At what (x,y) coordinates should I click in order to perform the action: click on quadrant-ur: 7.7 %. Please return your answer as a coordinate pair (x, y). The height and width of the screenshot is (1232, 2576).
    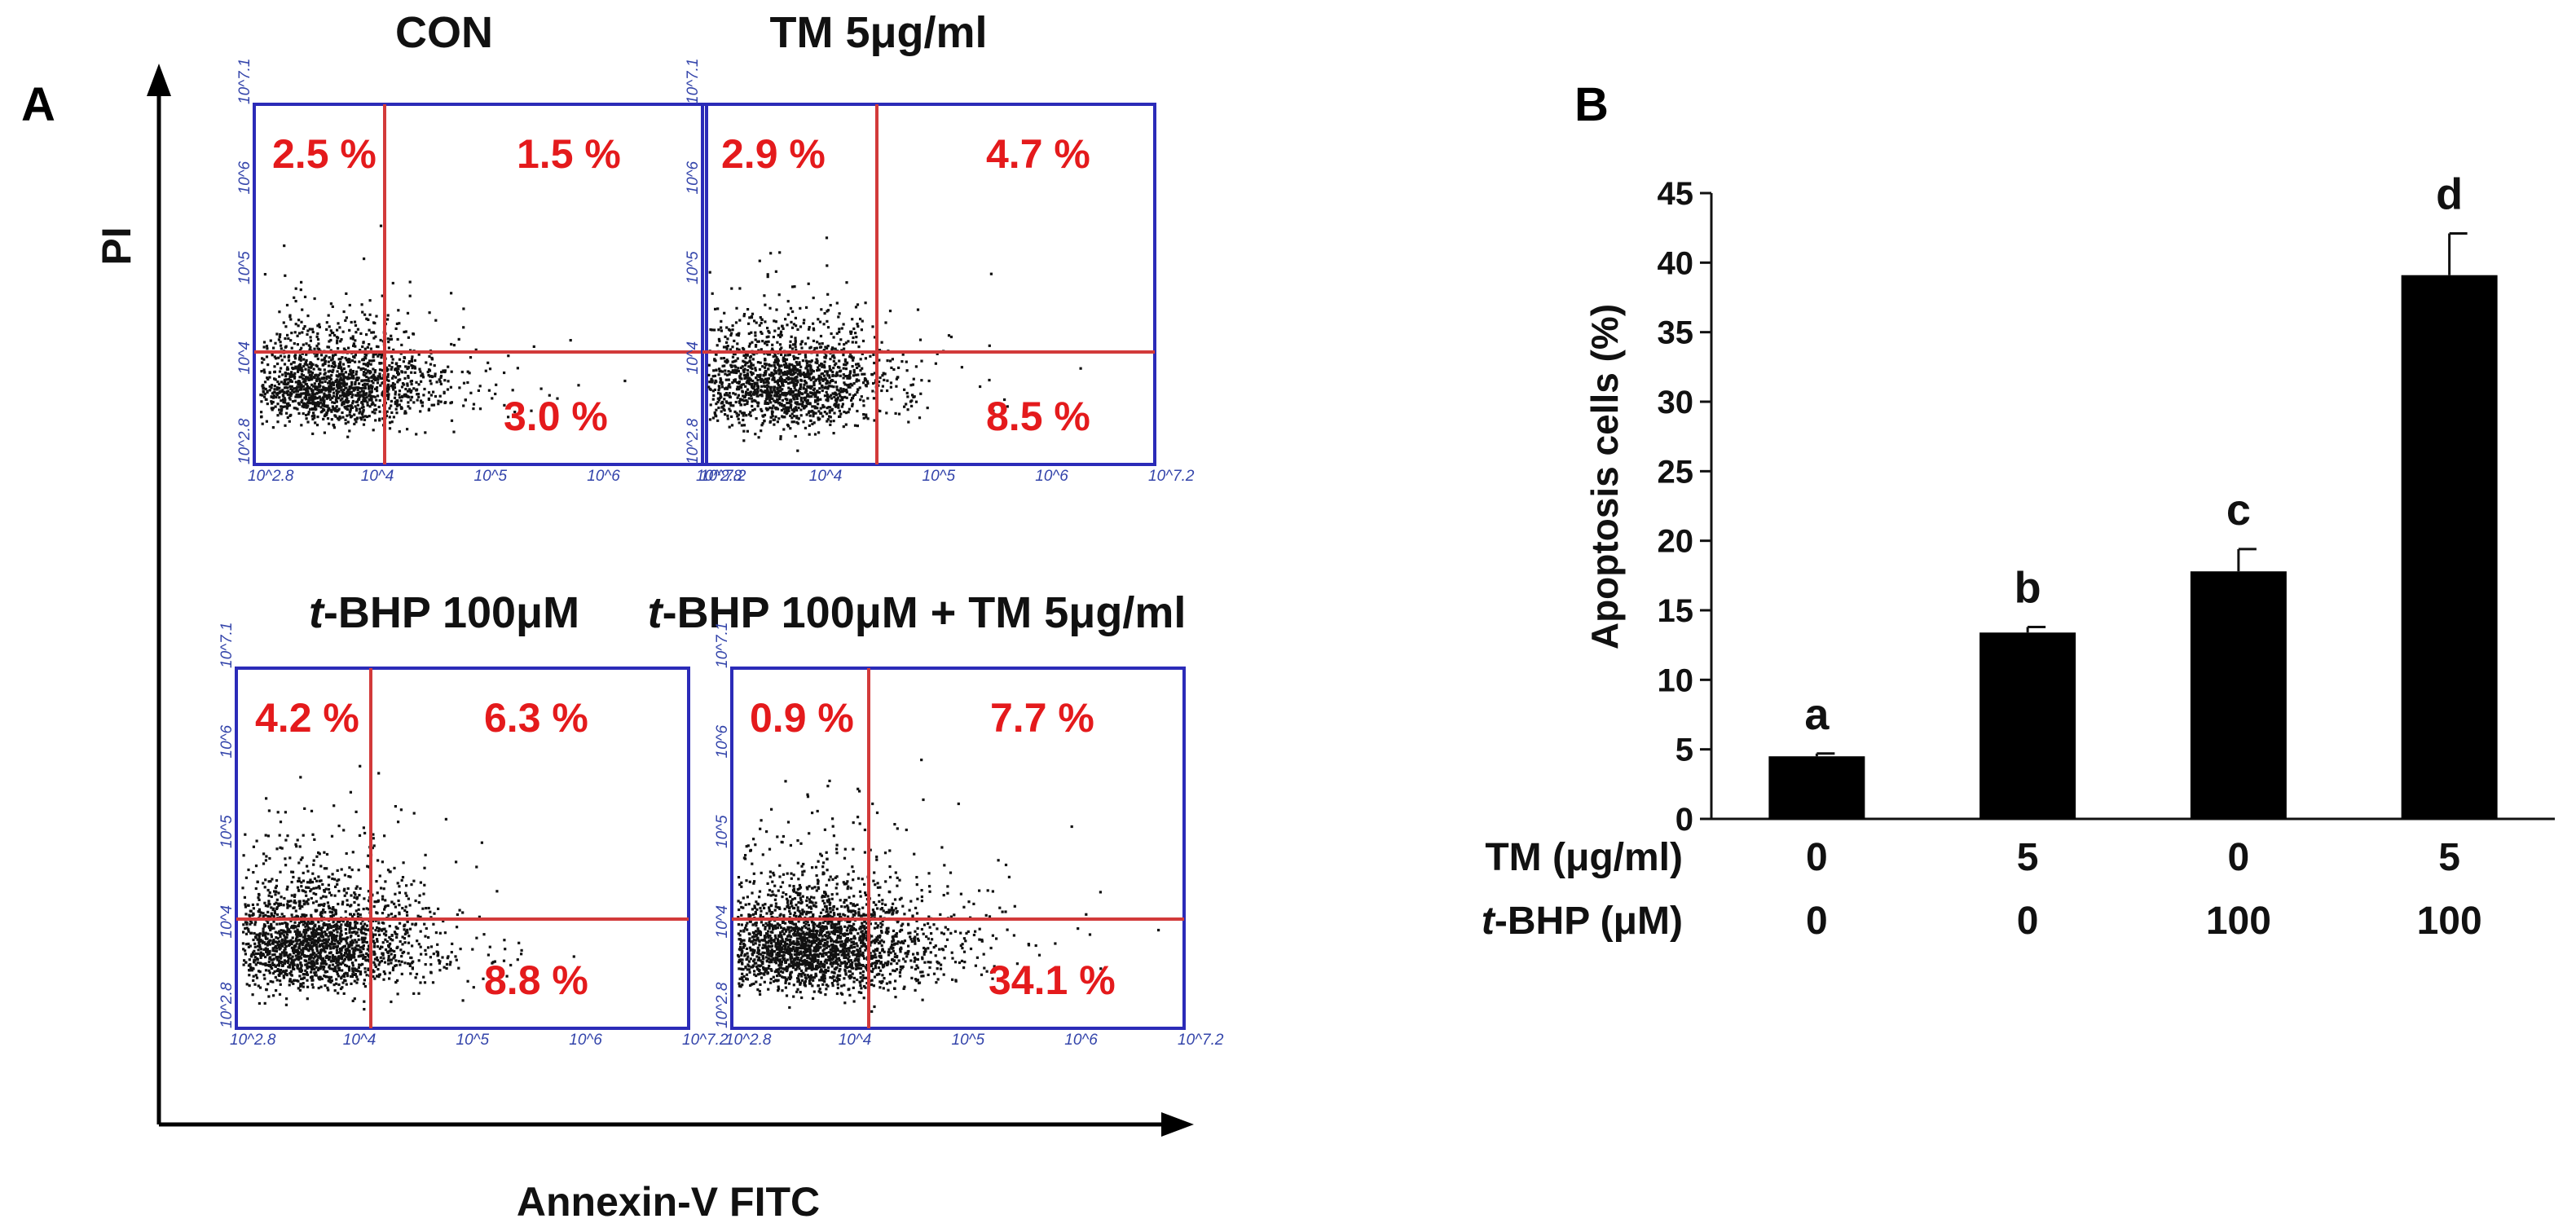
    Looking at the image, I should click on (1042, 718).